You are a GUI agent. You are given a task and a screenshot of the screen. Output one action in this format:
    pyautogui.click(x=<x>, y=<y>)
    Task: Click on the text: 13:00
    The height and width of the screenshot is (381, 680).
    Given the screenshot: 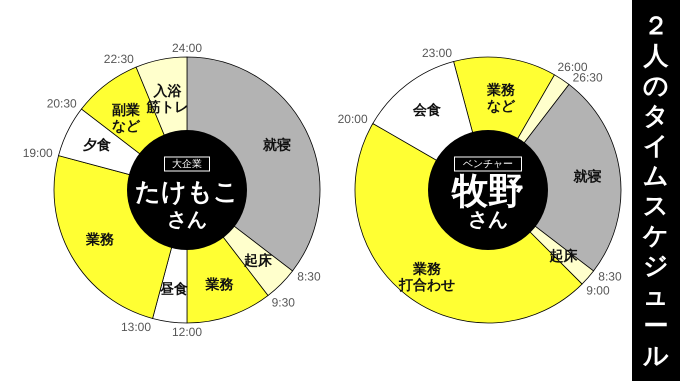 What is the action you would take?
    pyautogui.click(x=136, y=327)
    